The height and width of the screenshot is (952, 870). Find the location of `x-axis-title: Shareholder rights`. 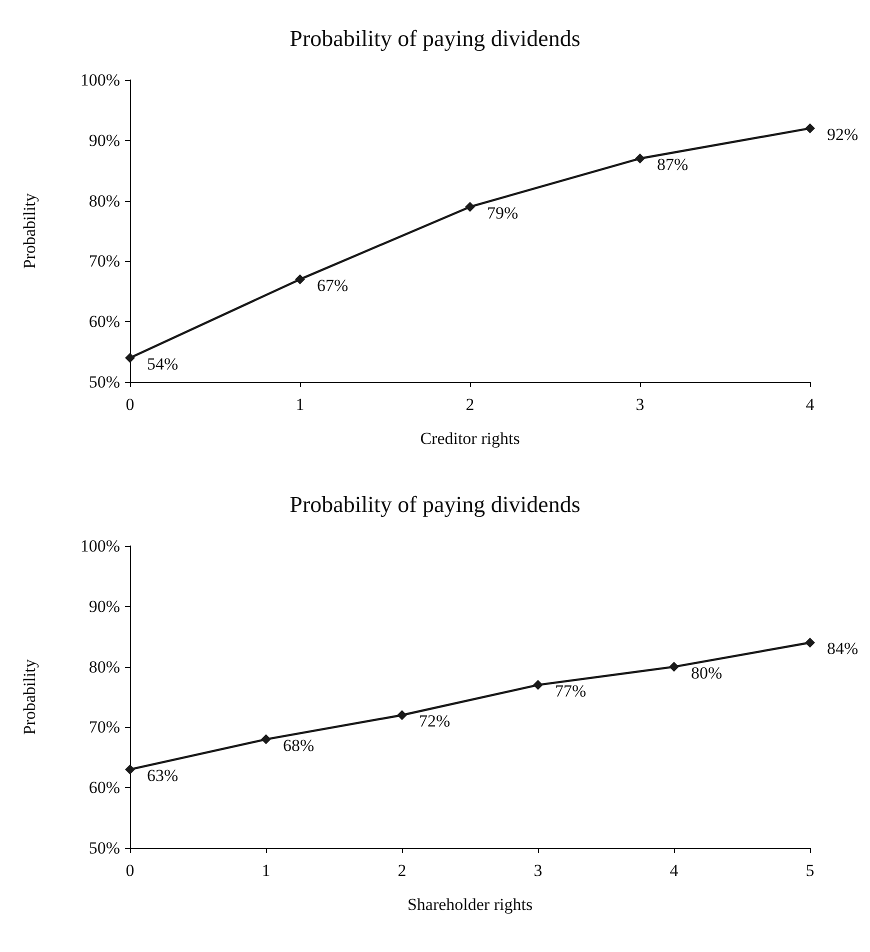

x-axis-title: Shareholder rights is located at coordinates (470, 904).